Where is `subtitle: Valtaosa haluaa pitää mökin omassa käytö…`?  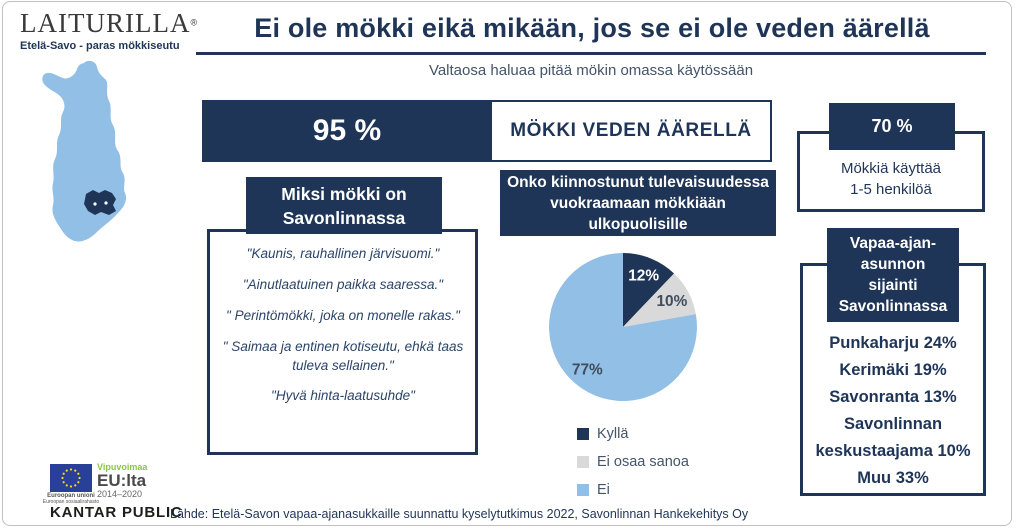
subtitle: Valtaosa haluaa pitää mökin omassa käytö… is located at coordinates (591, 70).